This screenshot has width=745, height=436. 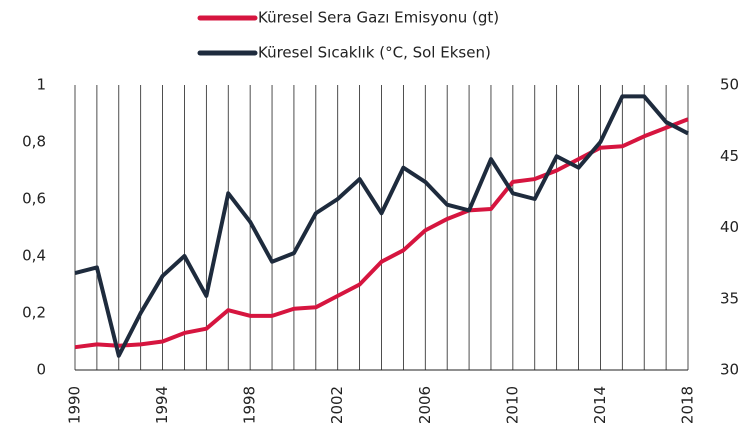 What do you see at coordinates (600, 405) in the screenshot?
I see `x-tick-label: 2014` at bounding box center [600, 405].